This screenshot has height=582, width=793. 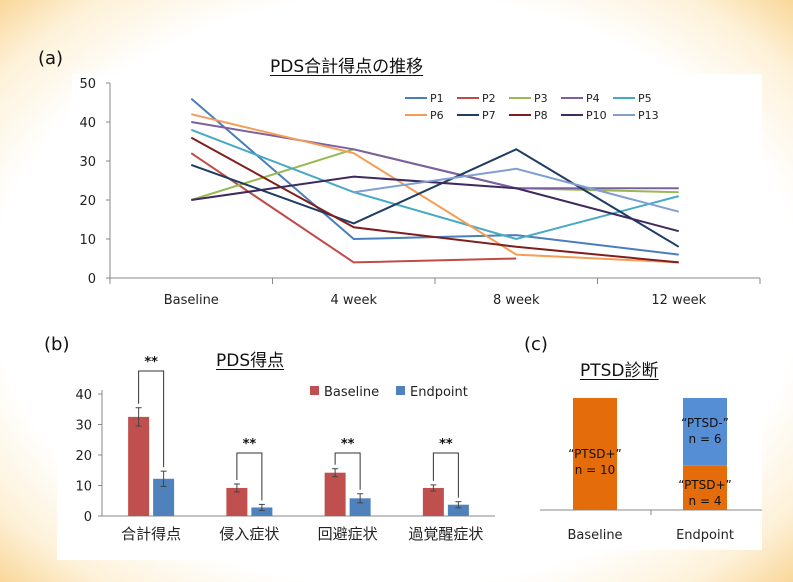 I want to click on line-chart-legend: P1 P2 P3 P4 P5 P6 P7 P8 P10 P13, so click(x=532, y=107).